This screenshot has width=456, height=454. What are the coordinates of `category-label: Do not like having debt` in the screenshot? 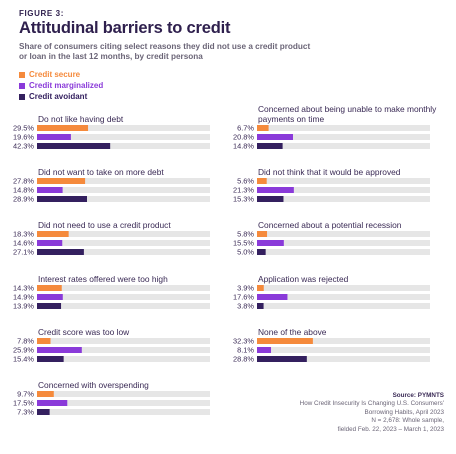 It's located at (81, 119).